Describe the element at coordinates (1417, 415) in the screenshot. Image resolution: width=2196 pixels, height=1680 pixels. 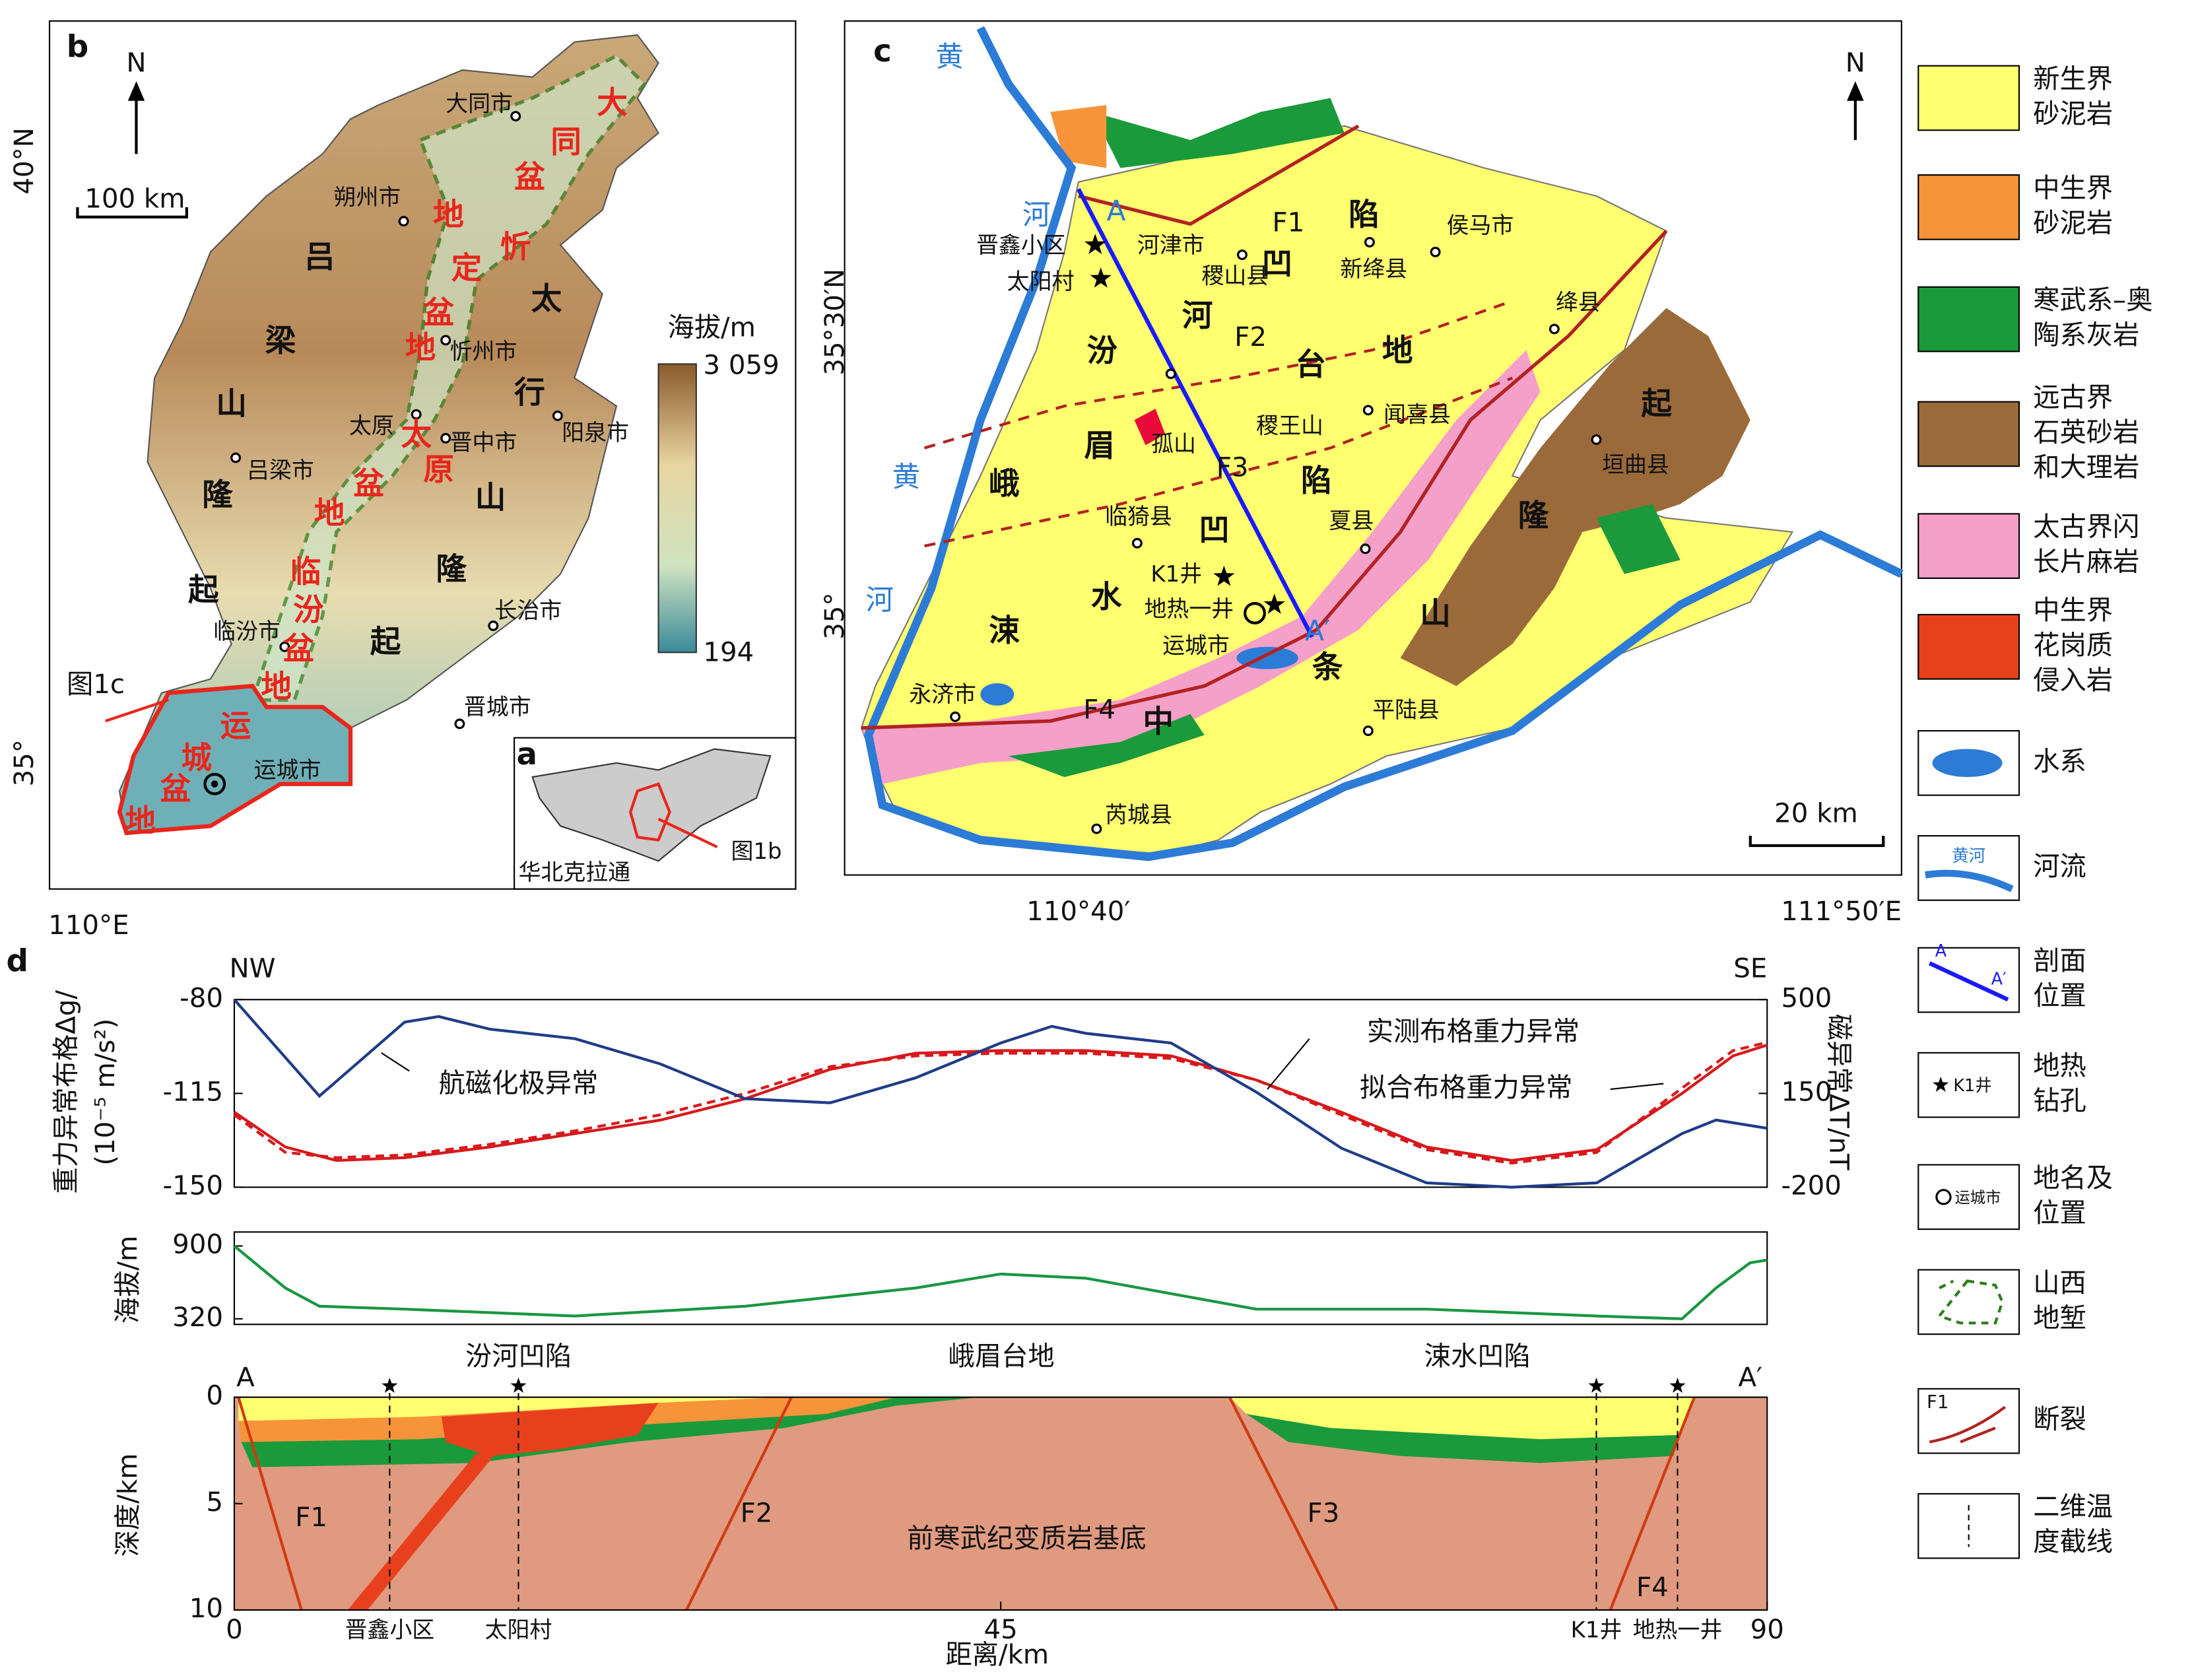
I see `label: 闻喜县` at that location.